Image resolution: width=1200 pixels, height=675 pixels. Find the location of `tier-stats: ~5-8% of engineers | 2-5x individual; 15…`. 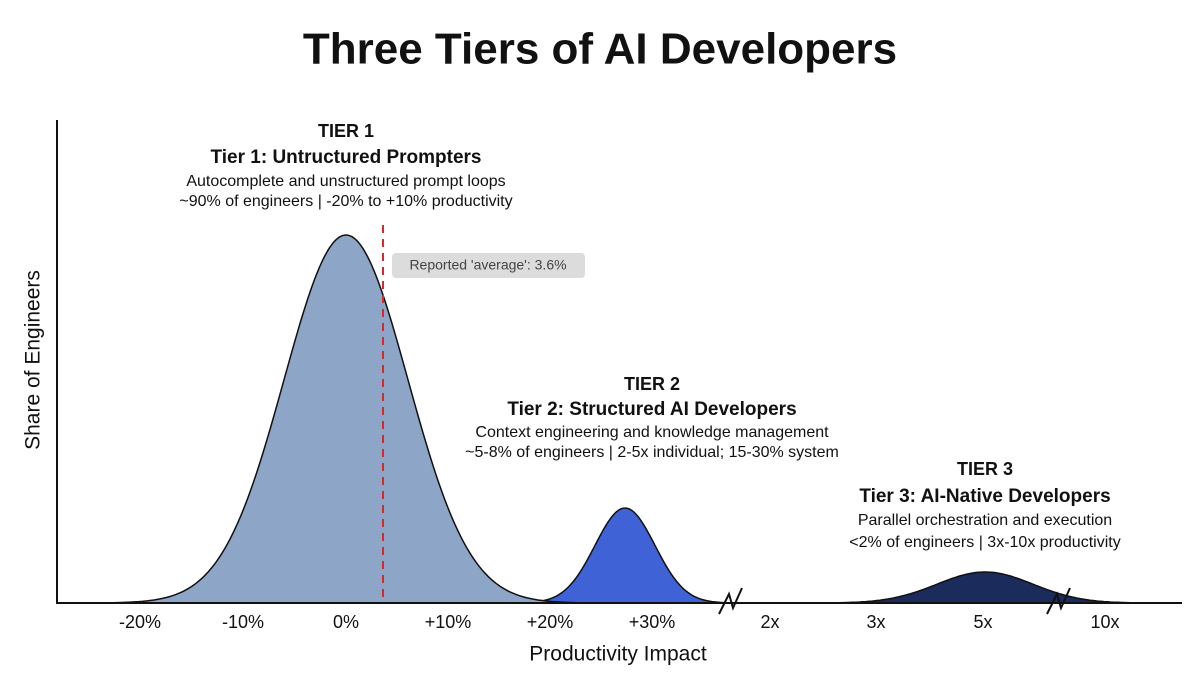

tier-stats: ~5-8% of engineers | 2-5x individual; 15… is located at coordinates (652, 452).